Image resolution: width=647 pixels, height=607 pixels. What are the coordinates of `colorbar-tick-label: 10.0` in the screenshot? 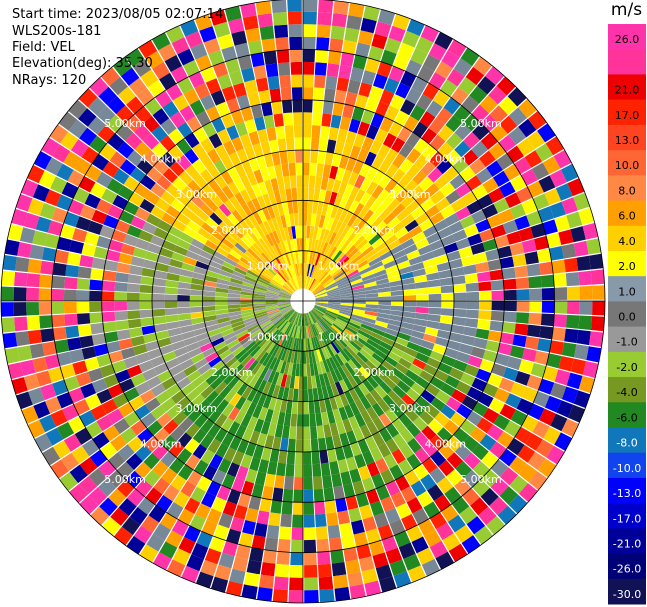 It's located at (627, 165).